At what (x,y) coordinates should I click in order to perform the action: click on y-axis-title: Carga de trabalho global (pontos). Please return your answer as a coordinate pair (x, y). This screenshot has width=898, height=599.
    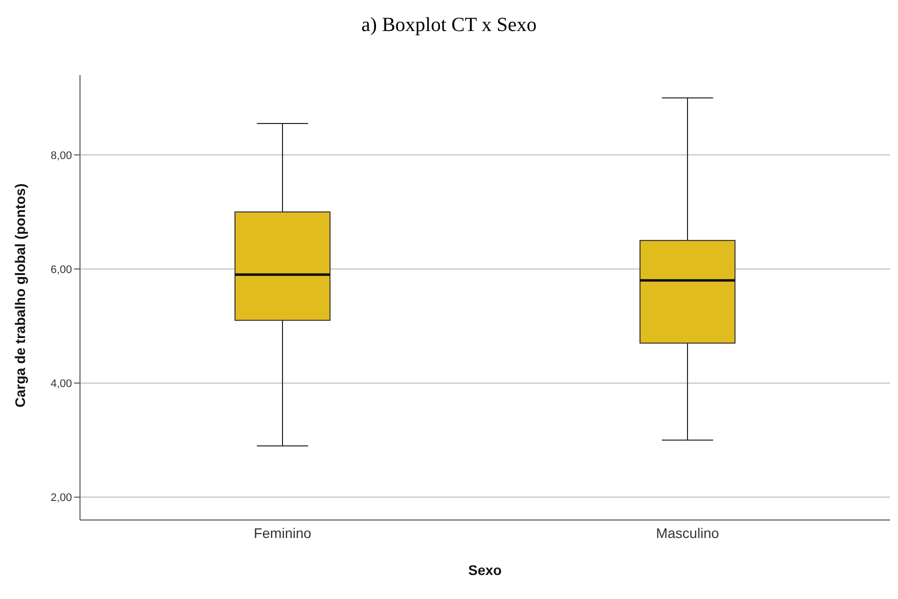
    Looking at the image, I should click on (20, 295).